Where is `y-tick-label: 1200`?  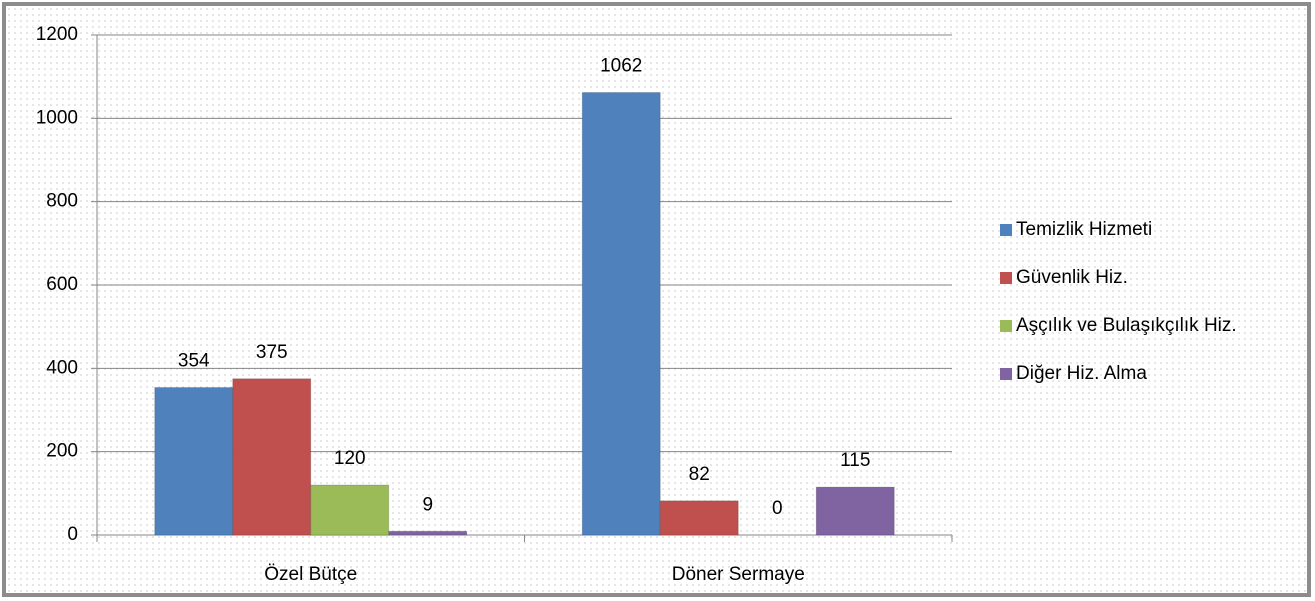
y-tick-label: 1200 is located at coordinates (57, 34).